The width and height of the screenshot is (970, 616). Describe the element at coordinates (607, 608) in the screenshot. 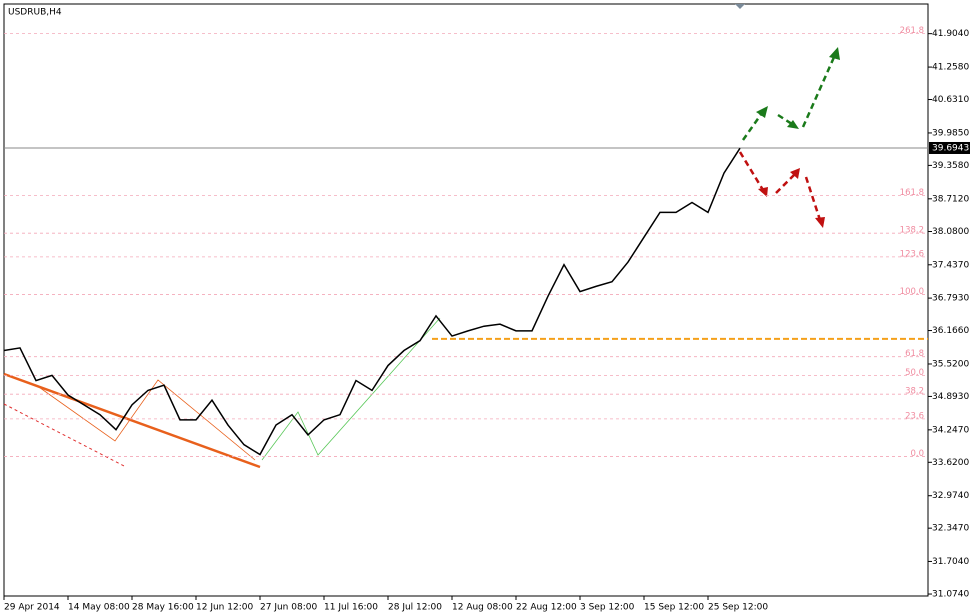

I see `x-tick-label: 3 Sep 12:00` at that location.